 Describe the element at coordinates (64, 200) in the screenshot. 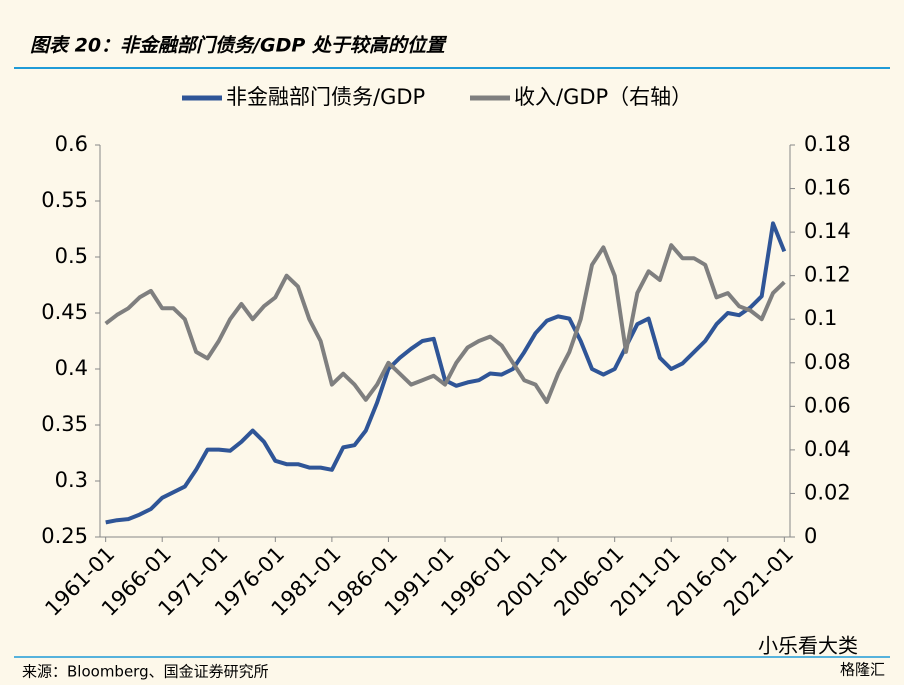

I see `y-tick-label: 0.55` at that location.